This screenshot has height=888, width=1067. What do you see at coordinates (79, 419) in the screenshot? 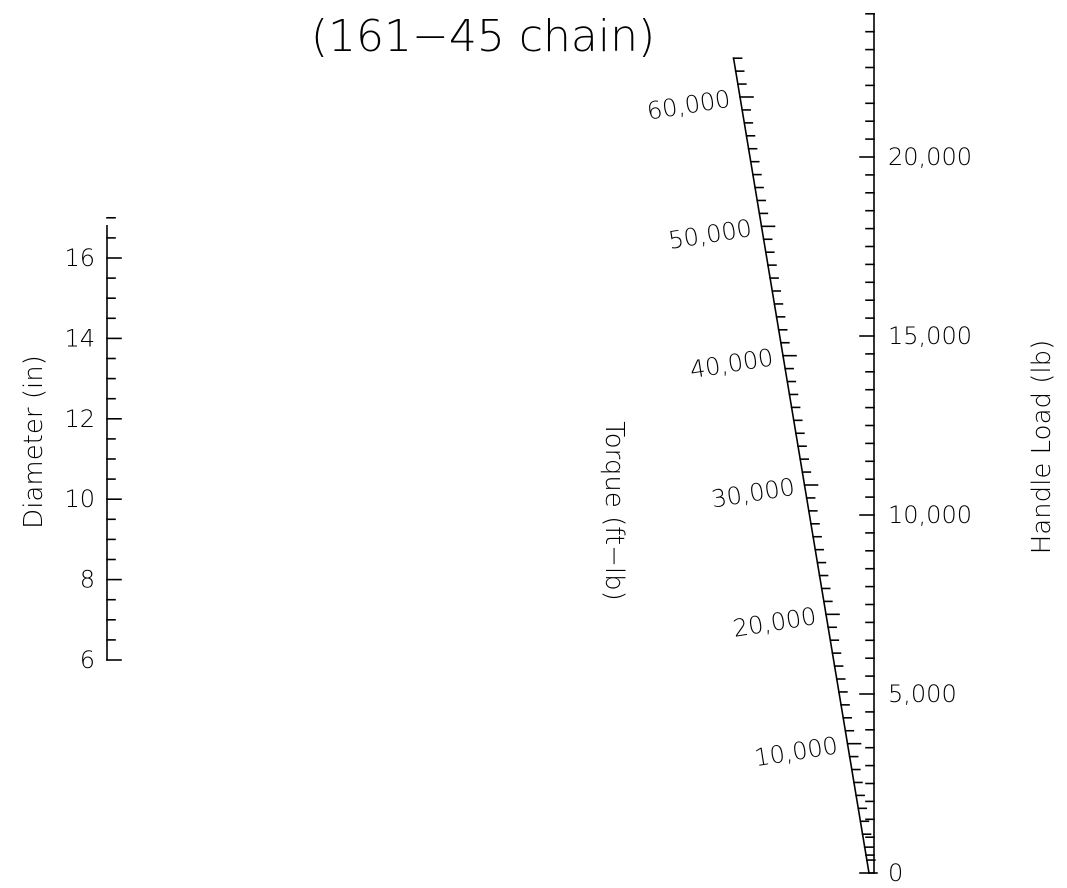
I see `diameter-tick-label: 12` at bounding box center [79, 419].